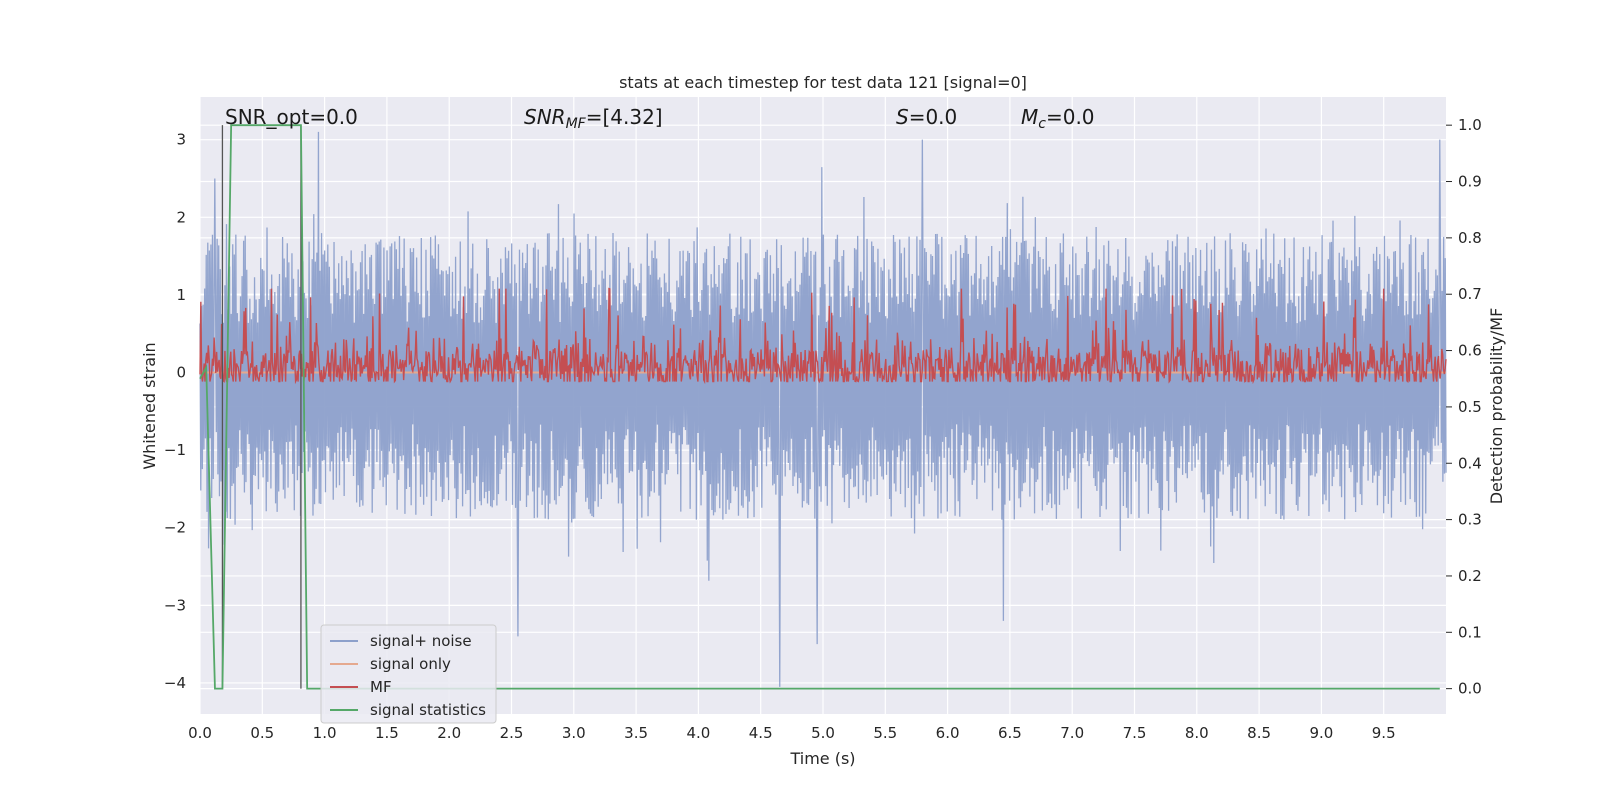 This screenshot has height=800, width=1600. What do you see at coordinates (1384, 733) in the screenshot?
I see `x-tick-label: 9.5` at bounding box center [1384, 733].